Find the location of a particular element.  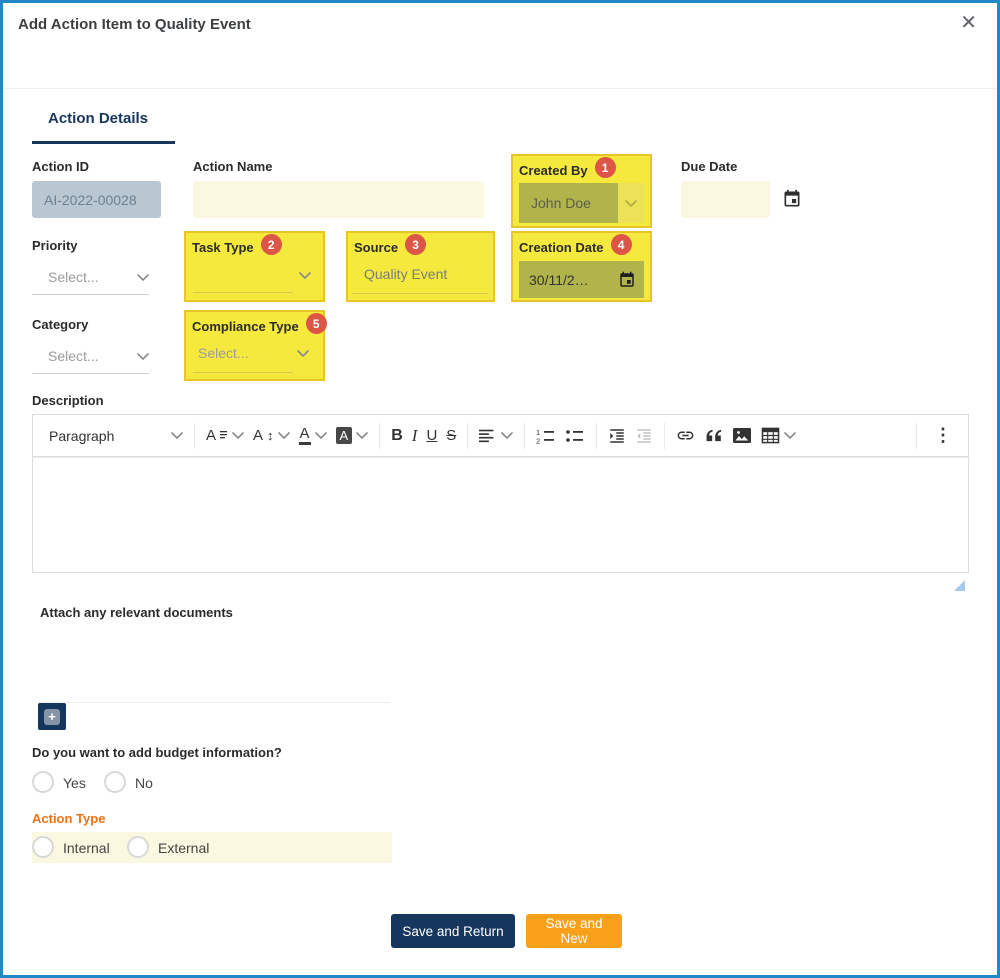

attachments-label: Attach any relevant documents is located at coordinates (136, 612).